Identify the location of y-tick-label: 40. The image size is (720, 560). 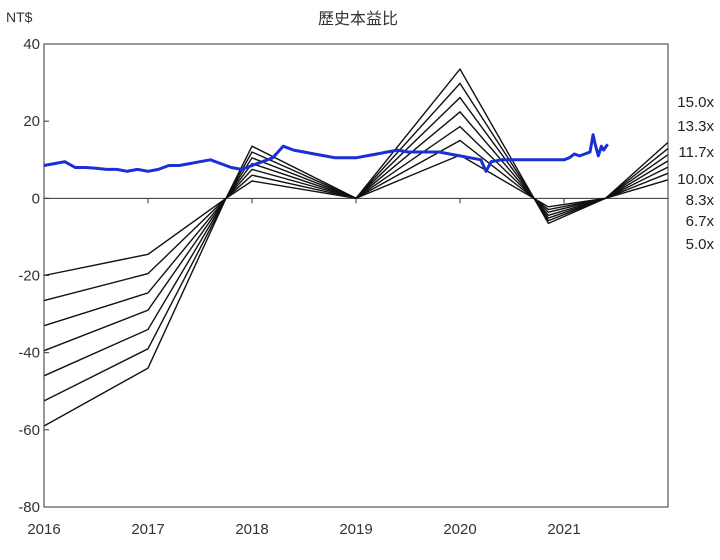
(31, 44).